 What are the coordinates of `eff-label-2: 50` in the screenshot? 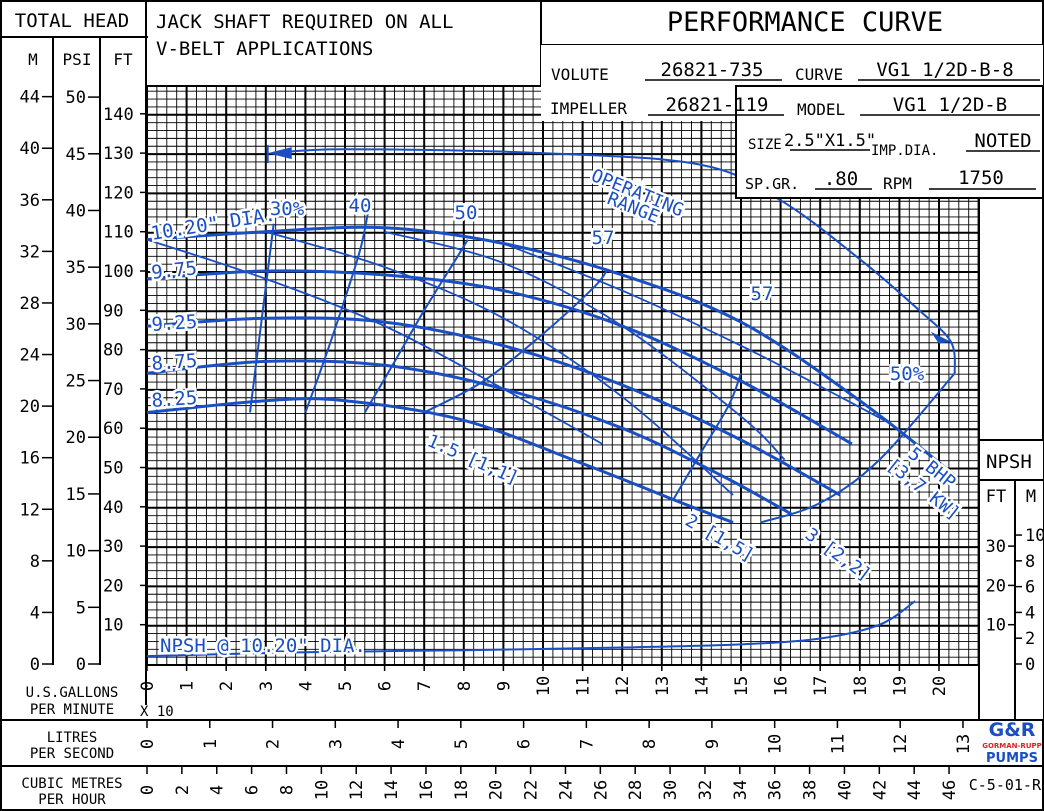 It's located at (466, 213).